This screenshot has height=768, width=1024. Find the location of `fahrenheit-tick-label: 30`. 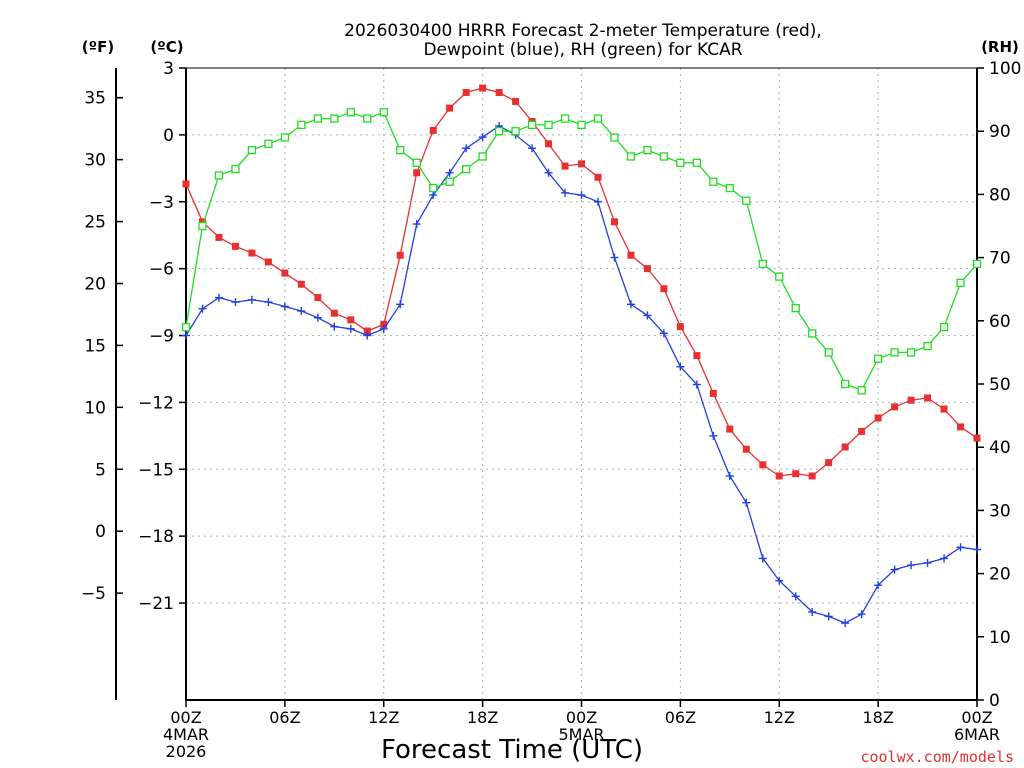

fahrenheit-tick-label: 30 is located at coordinates (95, 161).